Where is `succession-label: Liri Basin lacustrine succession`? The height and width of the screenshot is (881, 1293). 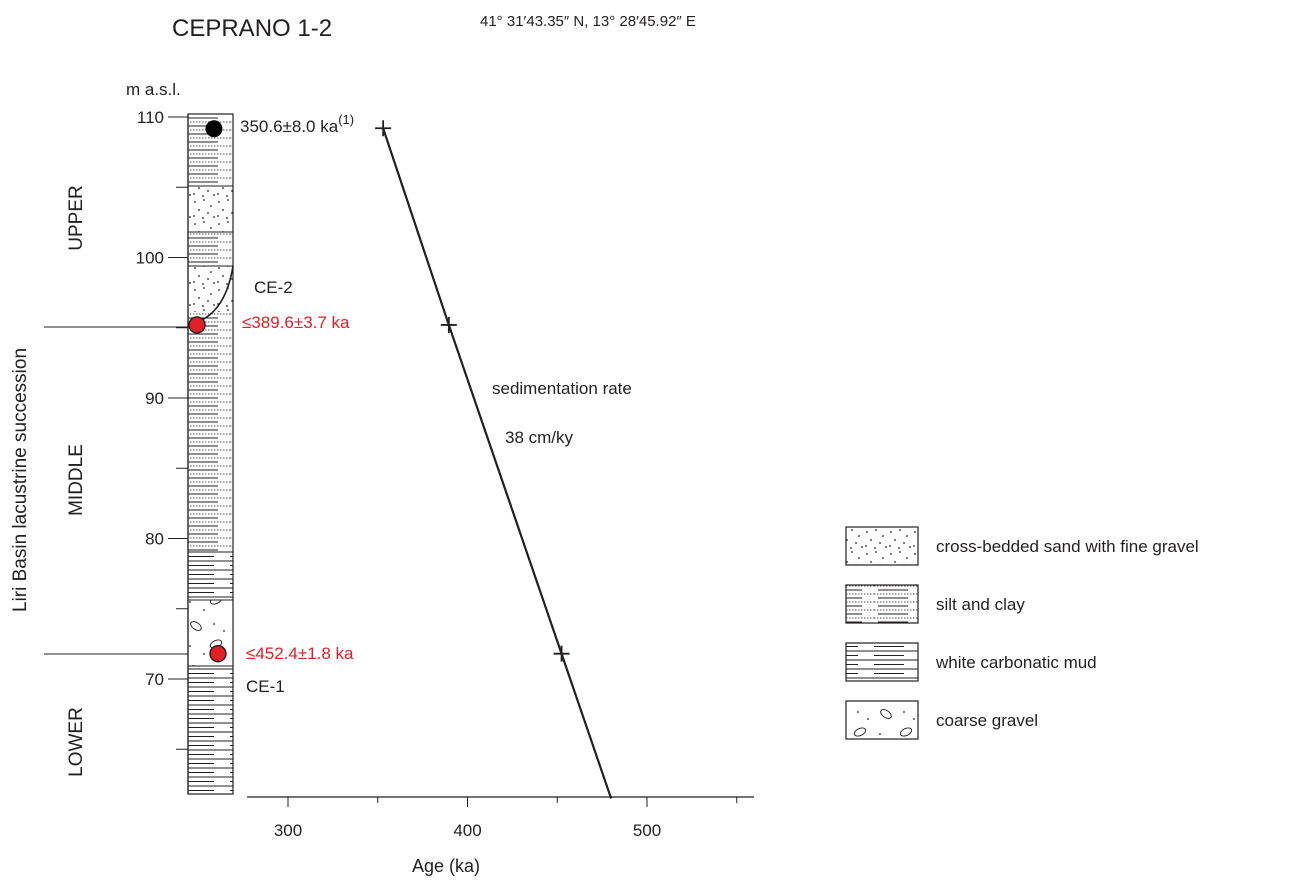 succession-label: Liri Basin lacustrine succession is located at coordinates (20, 480).